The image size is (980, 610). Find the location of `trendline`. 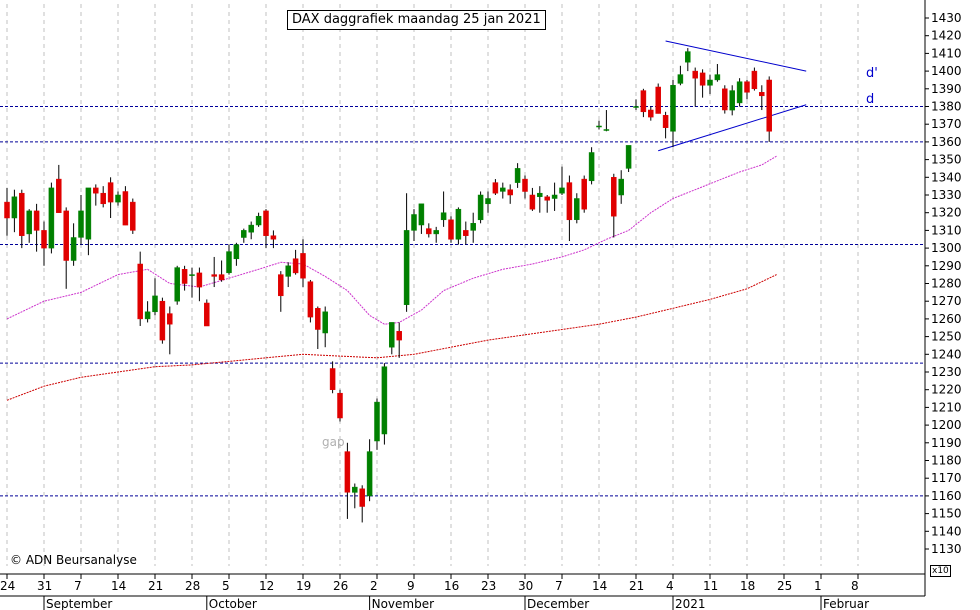

trendline is located at coordinates (732, 128).